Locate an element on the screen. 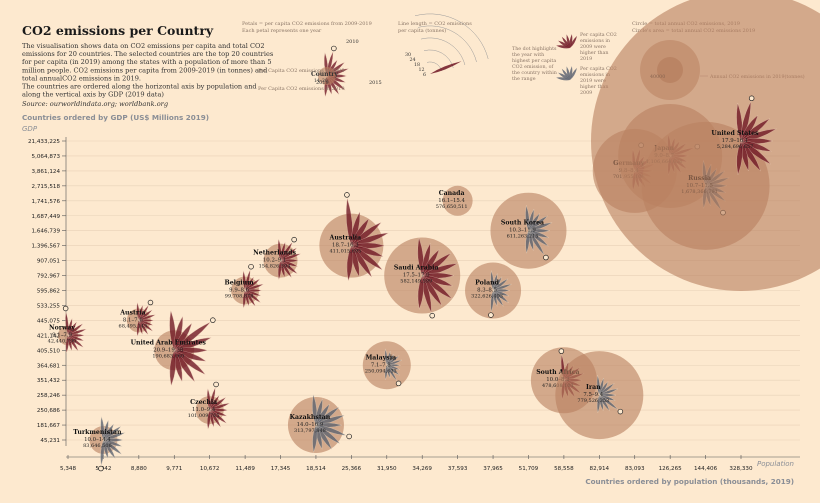 The image size is (820, 503). y-tick-label: 595,862 is located at coordinates (48, 292).